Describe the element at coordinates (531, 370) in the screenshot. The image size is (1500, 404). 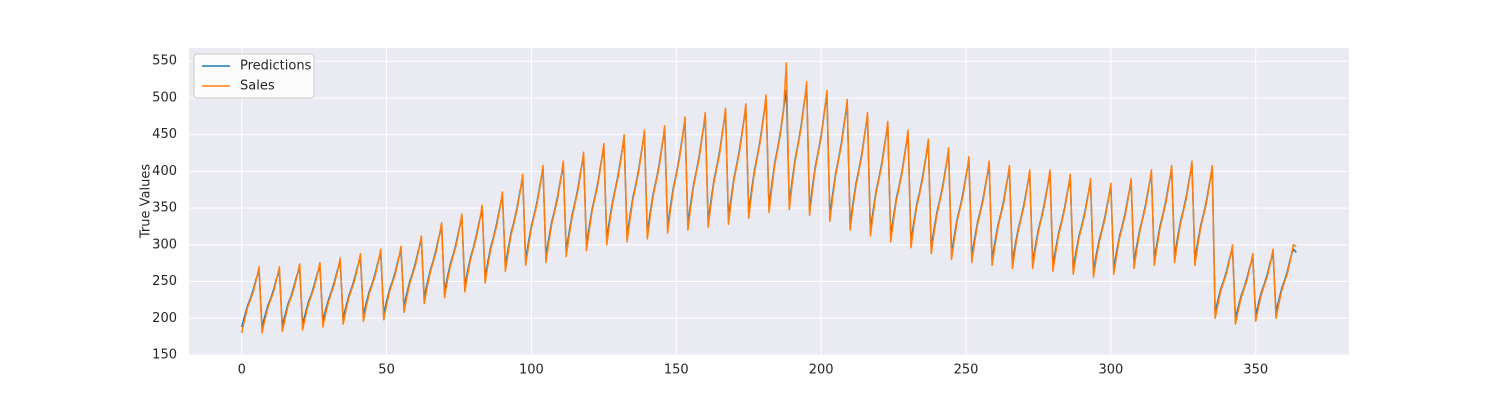
I see `x-tick-label: 100` at that location.